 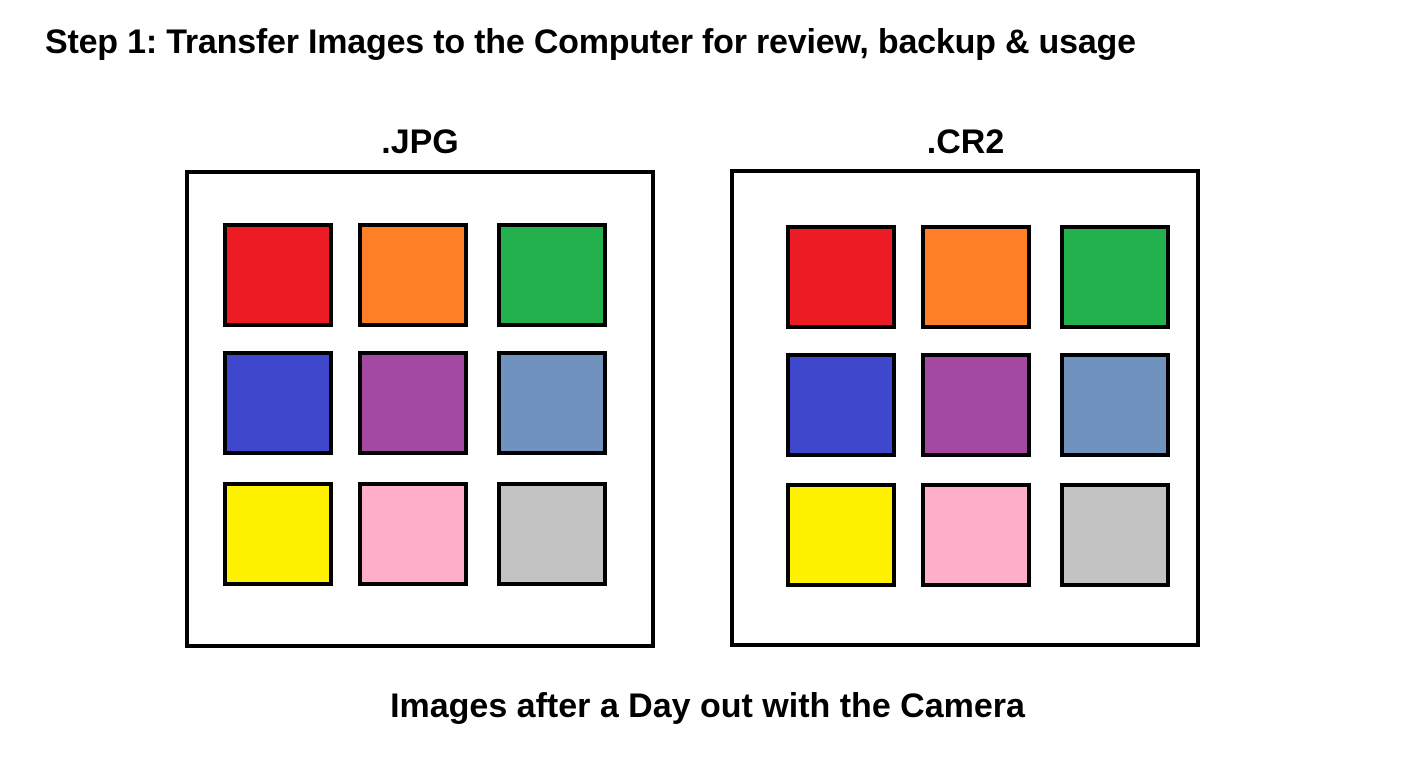 What do you see at coordinates (420, 142) in the screenshot?
I see `jpg-group-label: .JPG` at bounding box center [420, 142].